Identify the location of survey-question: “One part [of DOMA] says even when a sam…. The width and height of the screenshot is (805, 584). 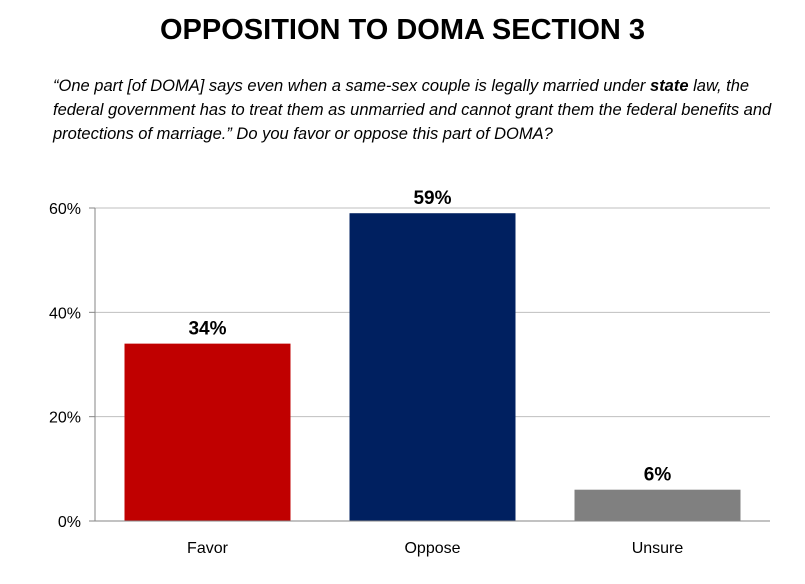
(423, 110).